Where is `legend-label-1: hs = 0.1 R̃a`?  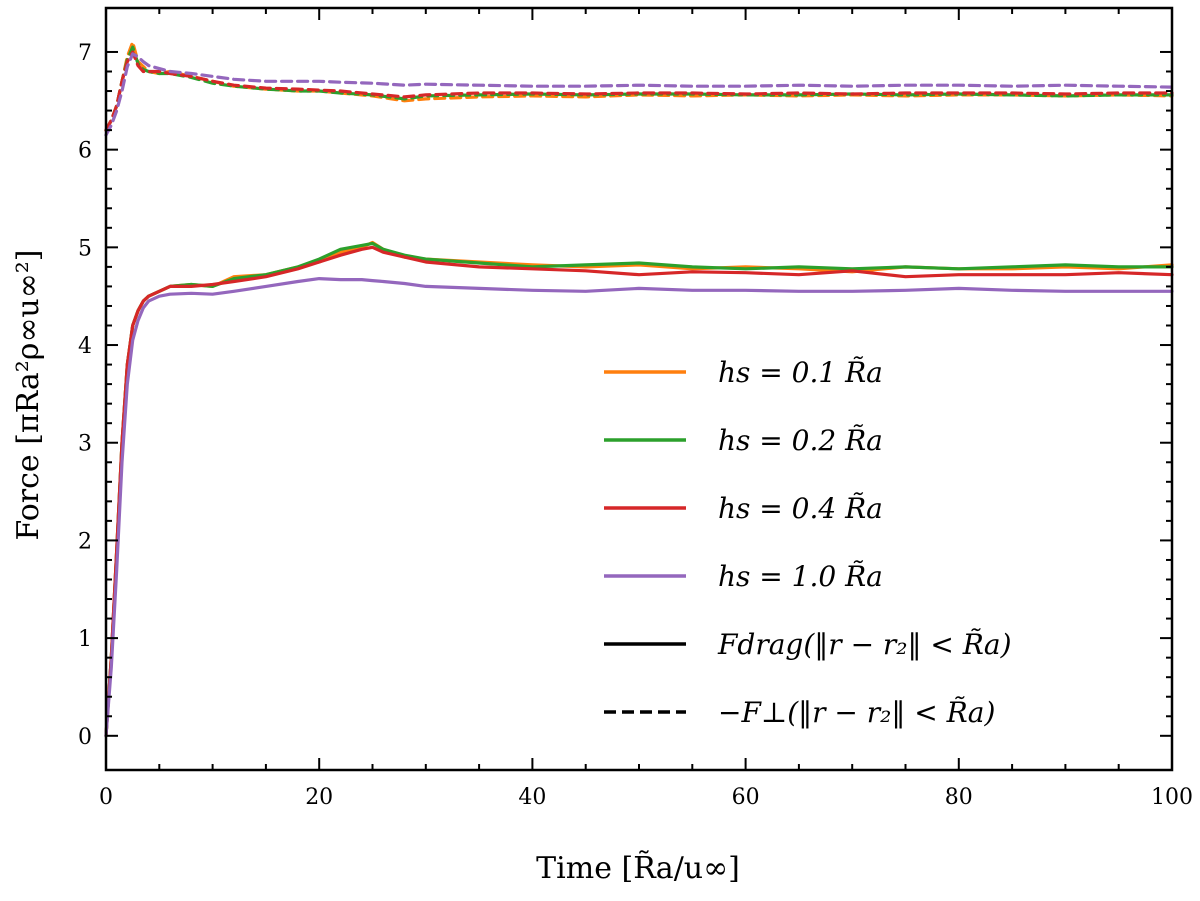
legend-label-1: hs = 0.1 R̃a is located at coordinates (800, 372).